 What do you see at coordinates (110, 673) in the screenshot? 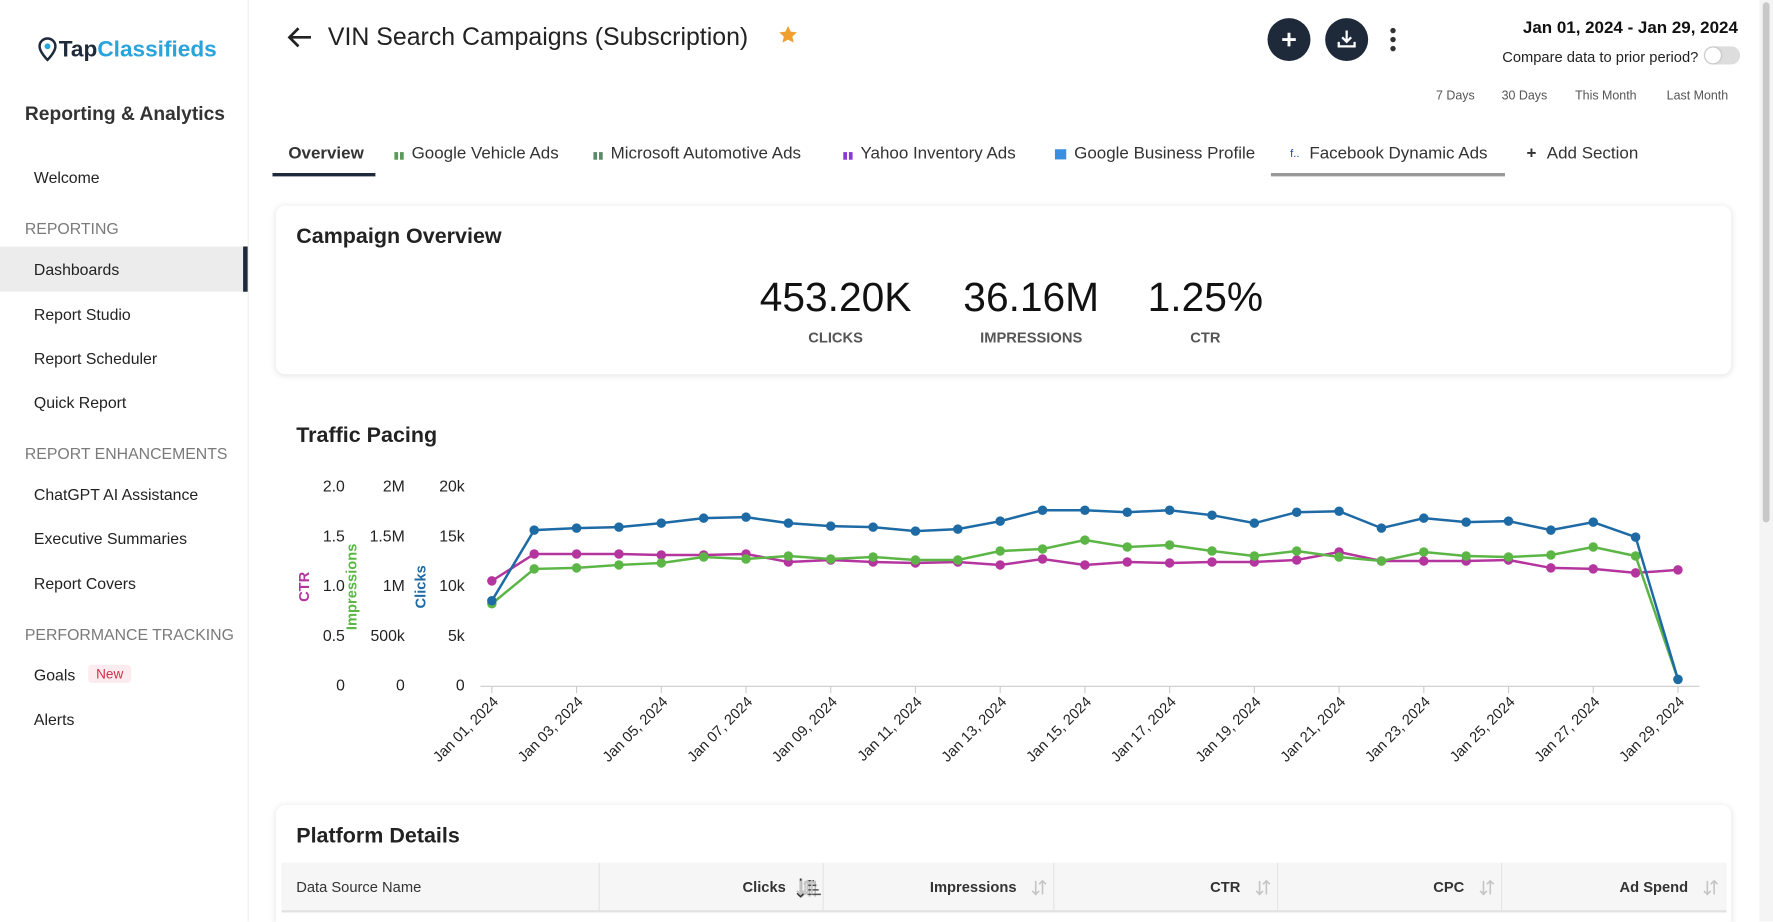
I see `badge: New` at bounding box center [110, 673].